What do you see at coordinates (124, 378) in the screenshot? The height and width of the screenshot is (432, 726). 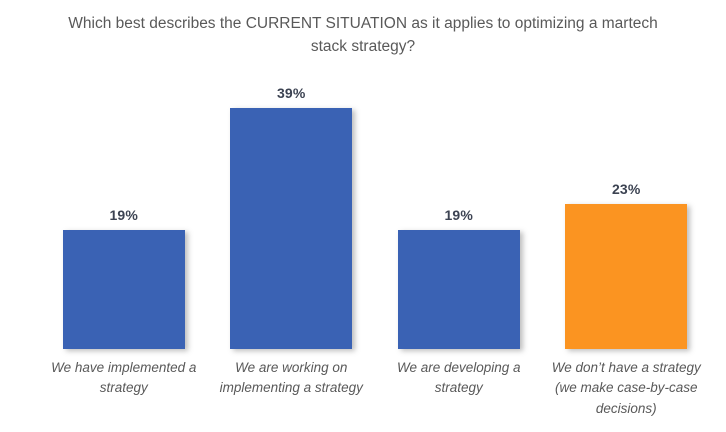 I see `category-label: We have implemented a strategy` at bounding box center [124, 378].